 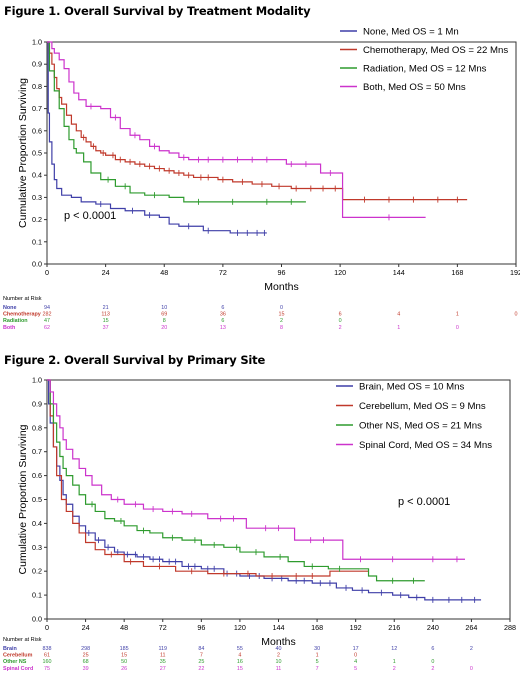 What do you see at coordinates (9, 328) in the screenshot?
I see `risk-table-row-label: Both` at bounding box center [9, 328].